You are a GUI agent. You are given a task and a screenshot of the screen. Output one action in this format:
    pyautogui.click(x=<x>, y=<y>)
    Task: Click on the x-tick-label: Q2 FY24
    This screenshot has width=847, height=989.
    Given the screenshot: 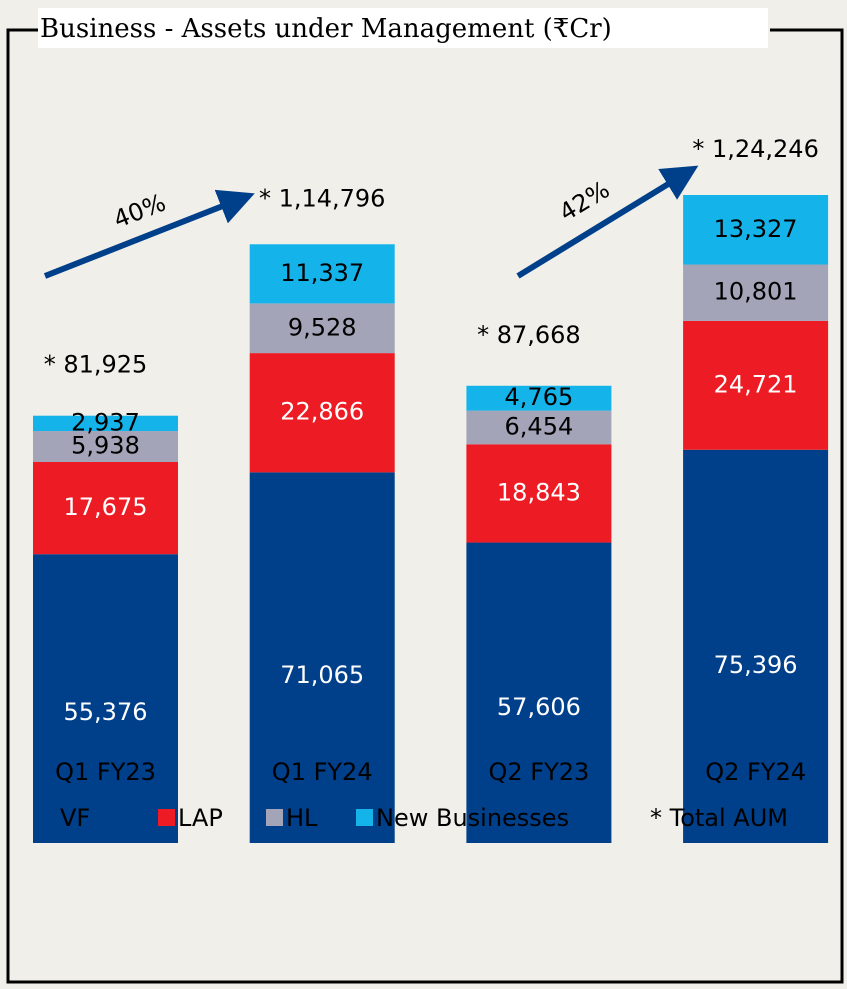 What is the action you would take?
    pyautogui.click(x=755, y=772)
    